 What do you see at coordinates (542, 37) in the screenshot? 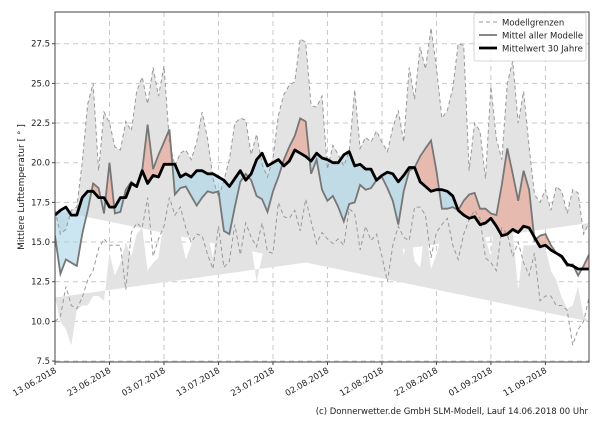
I see `legend-item-model-mean: Mittel aller Modelle` at bounding box center [542, 37].